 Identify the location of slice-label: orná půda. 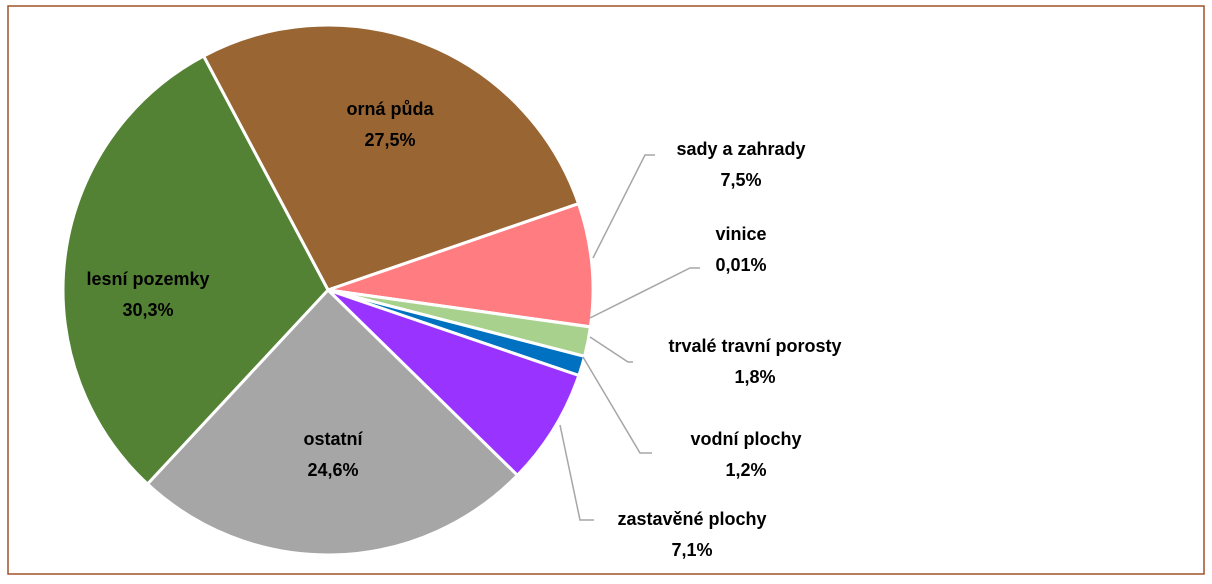
(390, 109).